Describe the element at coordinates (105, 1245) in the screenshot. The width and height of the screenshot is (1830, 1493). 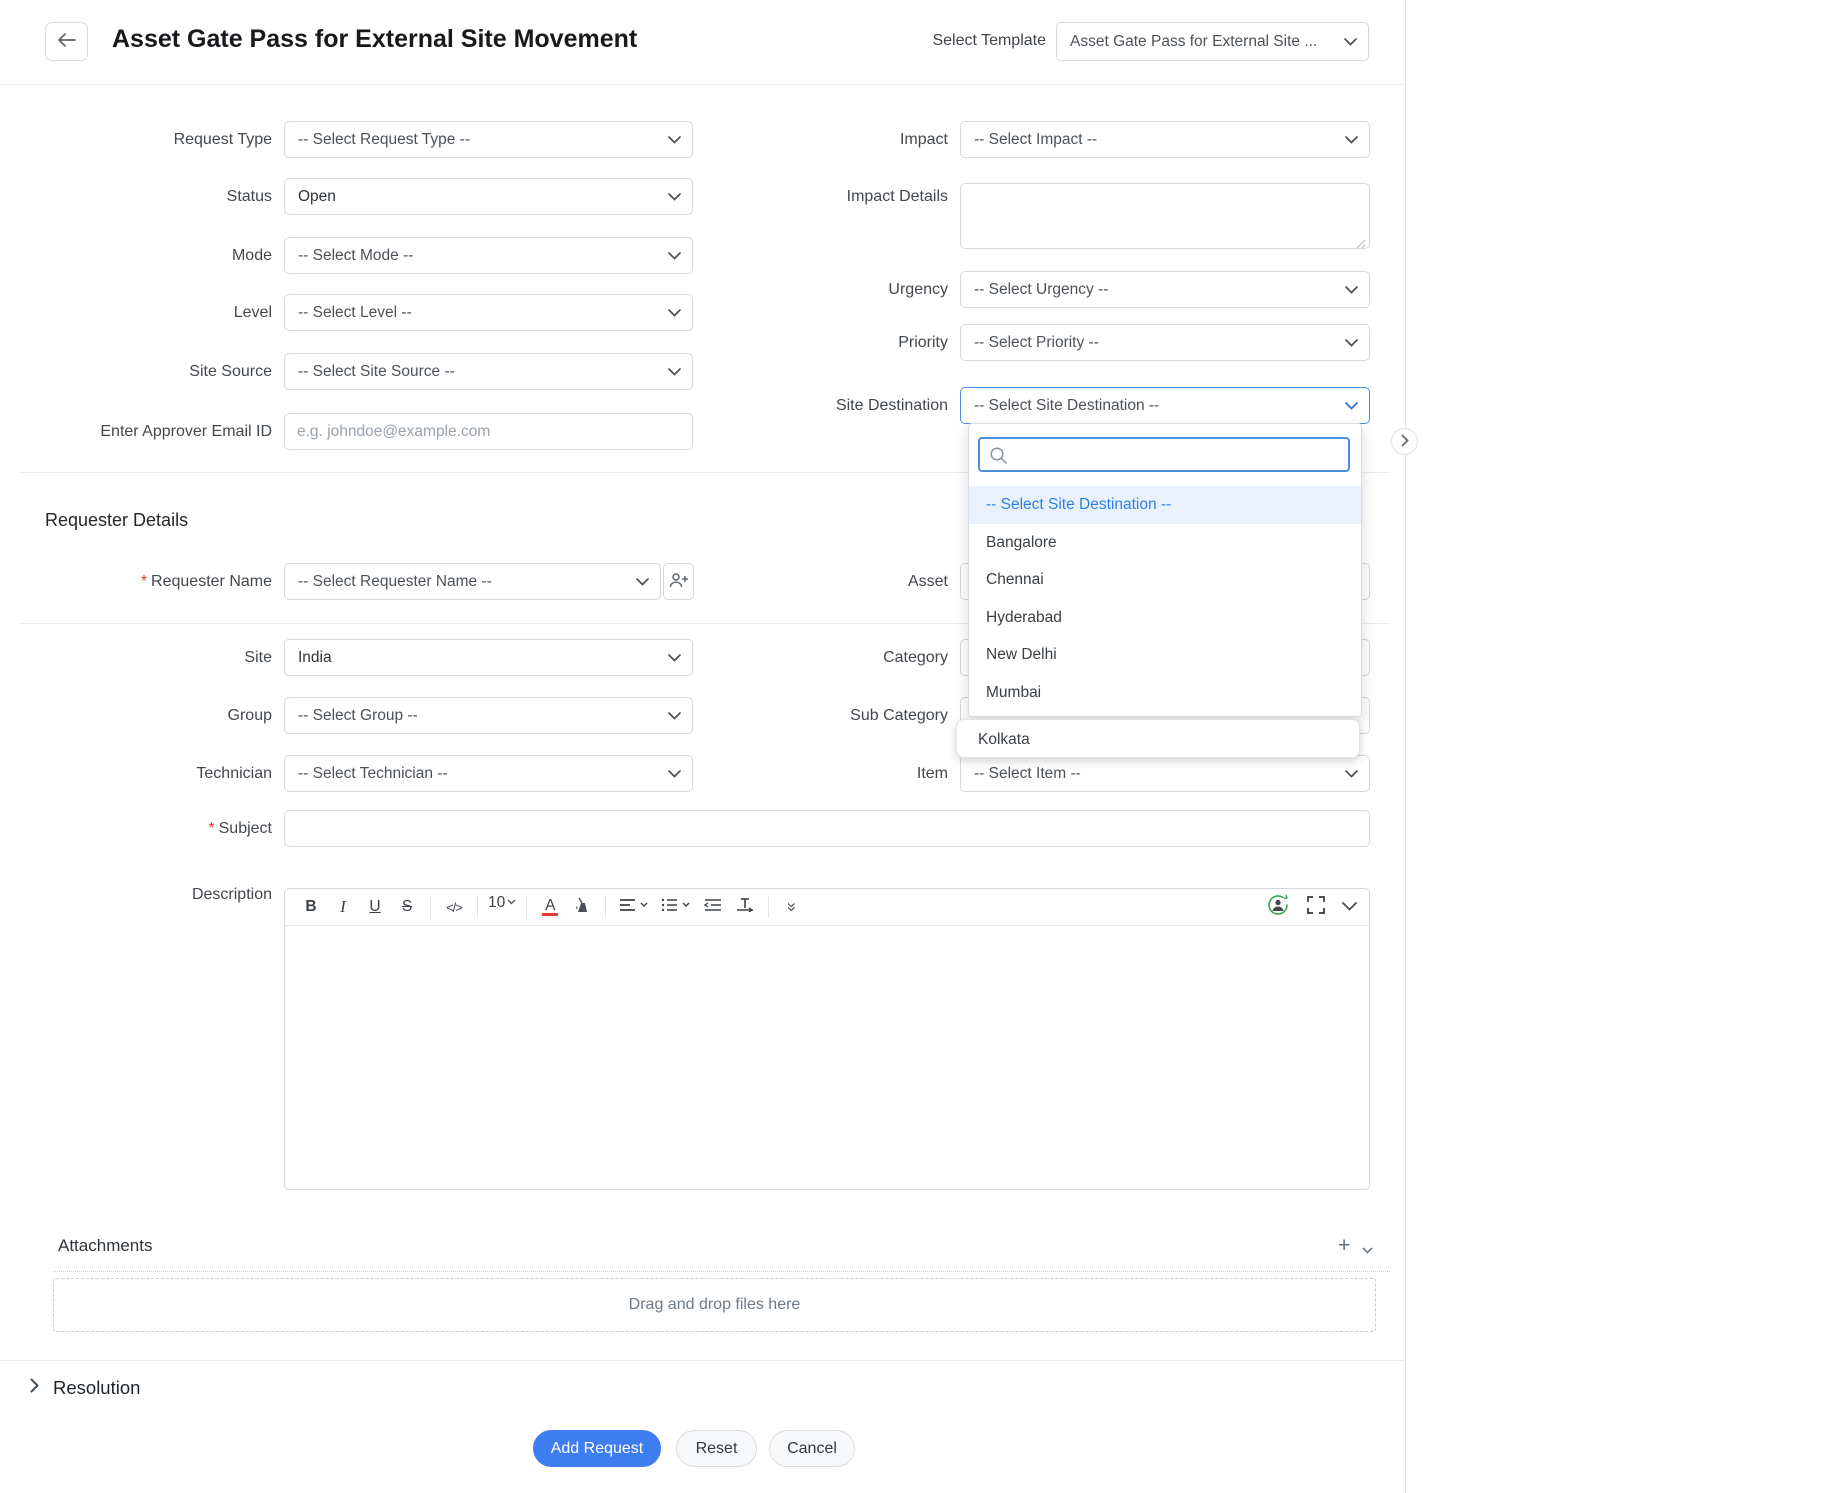
I see `attachments-heading: Attachments` at that location.